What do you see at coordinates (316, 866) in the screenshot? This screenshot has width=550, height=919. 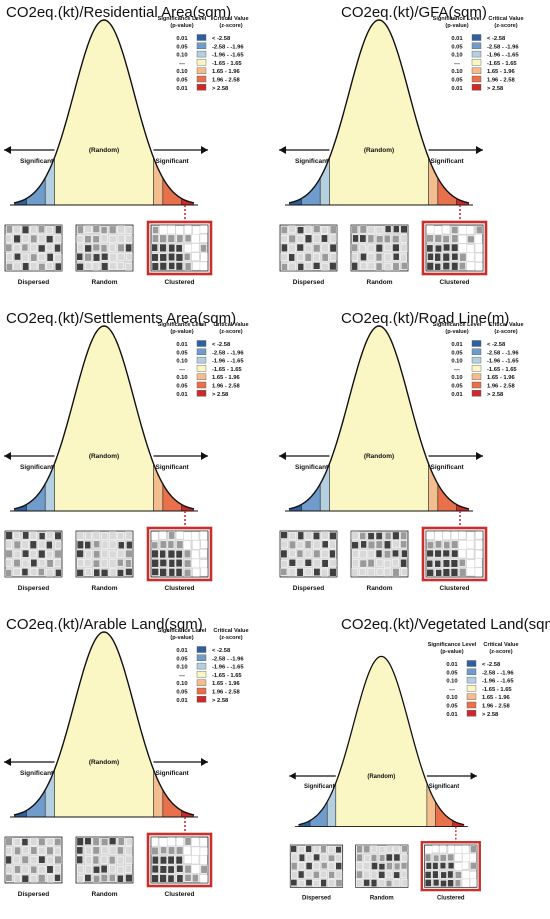 I see `dispersed-pattern-map` at bounding box center [316, 866].